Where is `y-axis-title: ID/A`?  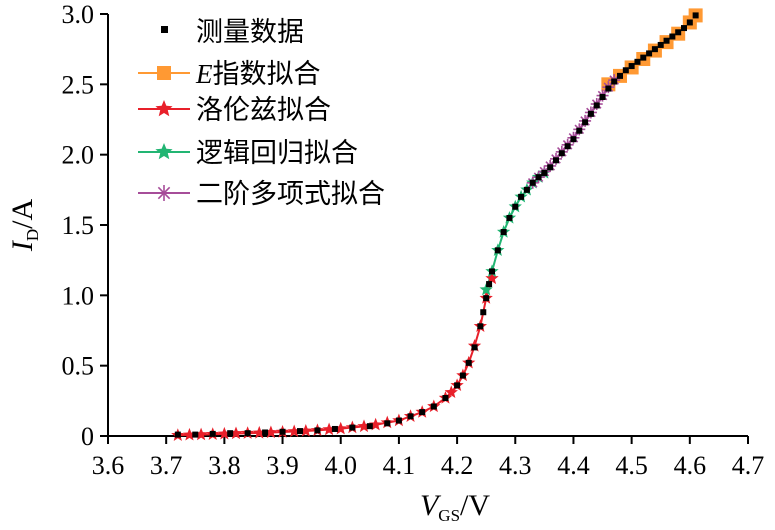 y-axis-title: ID/A is located at coordinates (24, 226).